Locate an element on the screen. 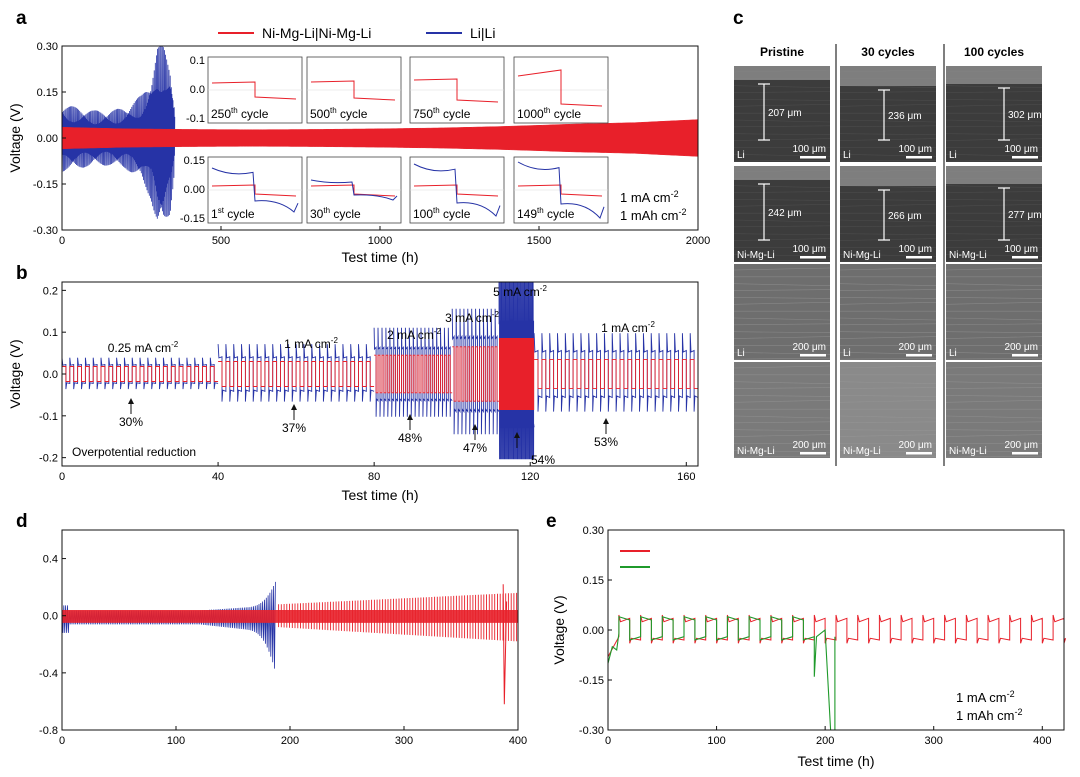  panel-d-xtick-label: 100 is located at coordinates (176, 741).